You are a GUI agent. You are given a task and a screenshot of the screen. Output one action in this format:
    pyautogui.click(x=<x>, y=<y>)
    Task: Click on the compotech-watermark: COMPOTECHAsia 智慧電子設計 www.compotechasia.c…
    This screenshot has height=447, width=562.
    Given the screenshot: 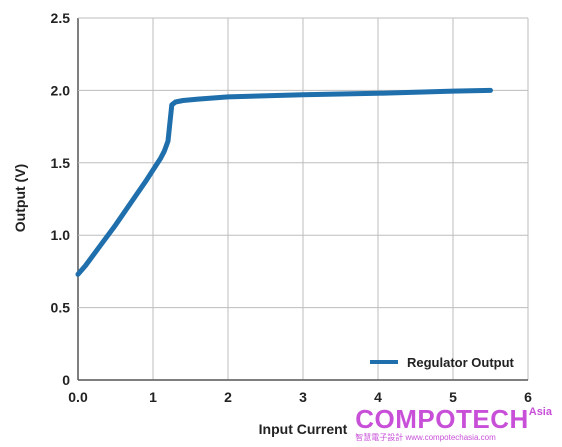 What is the action you would take?
    pyautogui.click(x=453, y=424)
    